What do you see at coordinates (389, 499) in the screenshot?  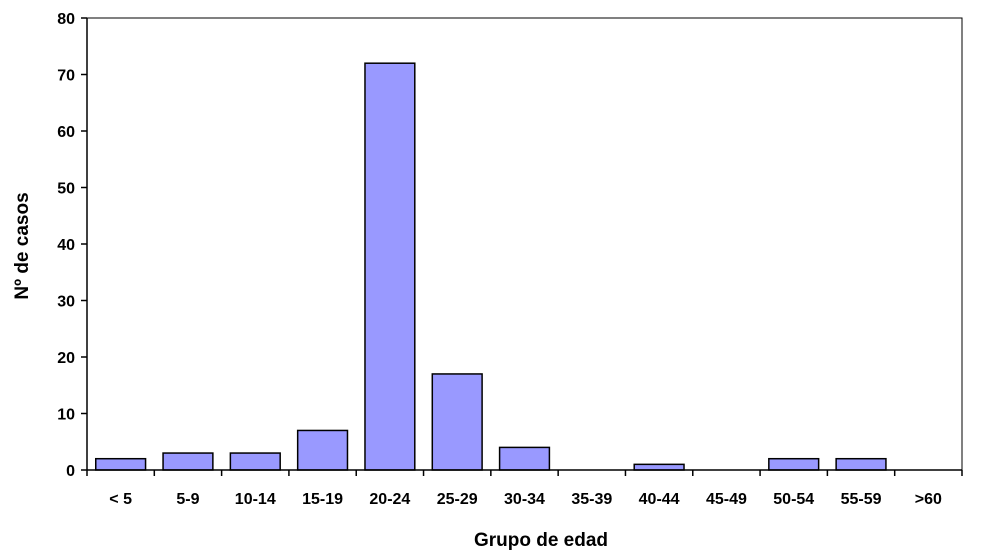 I see `x-tick-label-4: 20-24` at bounding box center [389, 499].